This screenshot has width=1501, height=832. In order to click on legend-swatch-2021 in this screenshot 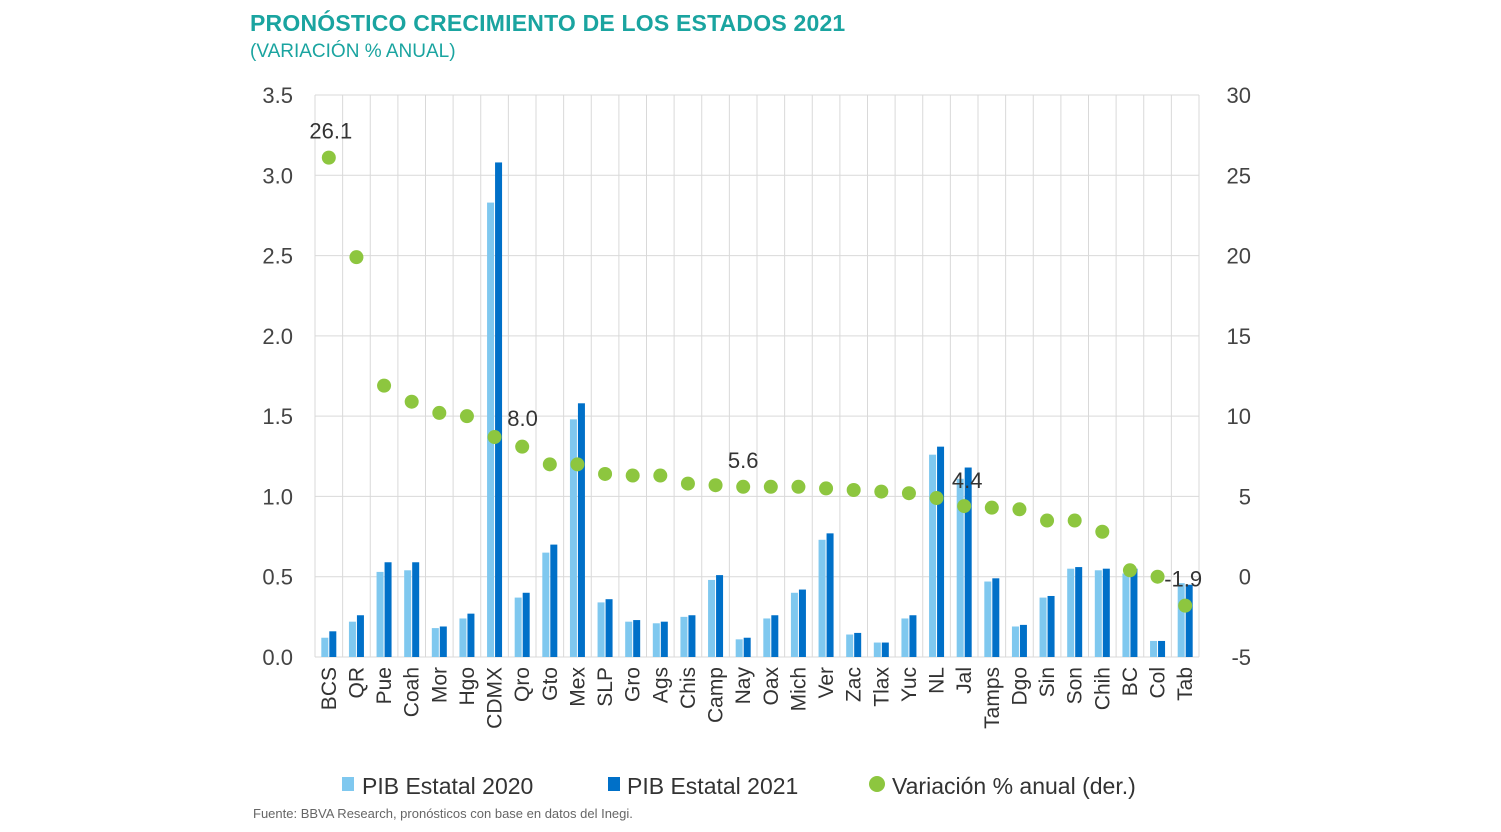, I will do `click(614, 784)`.